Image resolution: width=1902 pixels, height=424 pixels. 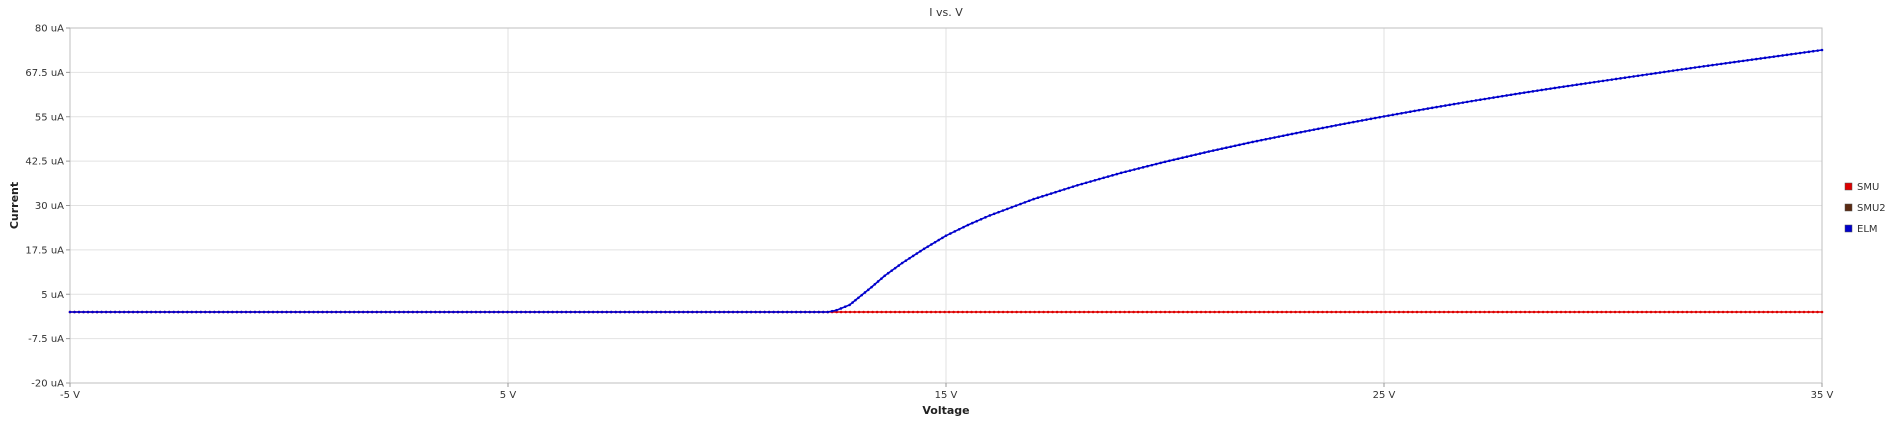 I want to click on x-axis-title: Voltage, so click(x=945, y=410).